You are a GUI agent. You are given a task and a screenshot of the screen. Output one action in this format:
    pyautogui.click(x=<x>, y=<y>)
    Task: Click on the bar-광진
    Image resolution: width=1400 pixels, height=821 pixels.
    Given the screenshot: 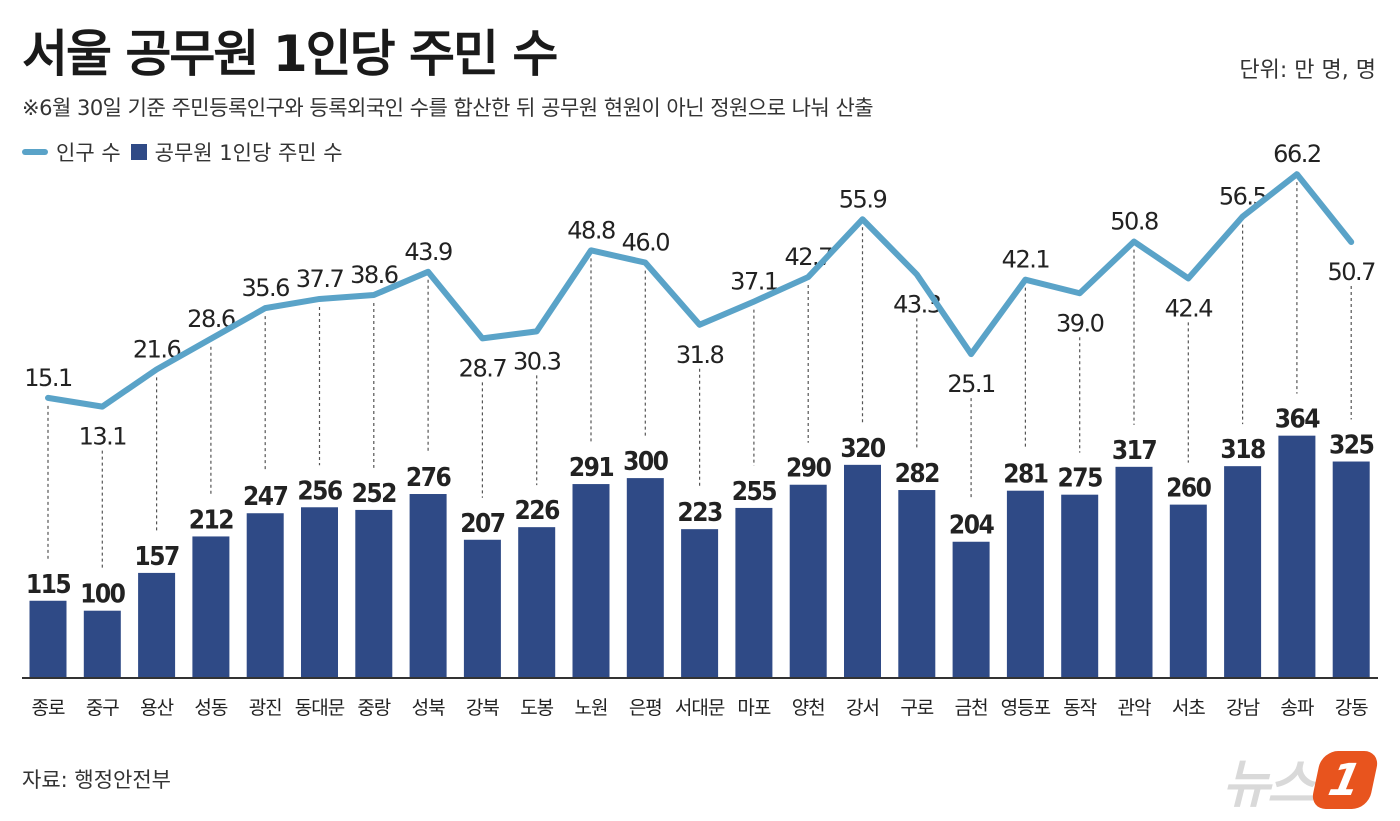 What is the action you would take?
    pyautogui.click(x=265, y=595)
    